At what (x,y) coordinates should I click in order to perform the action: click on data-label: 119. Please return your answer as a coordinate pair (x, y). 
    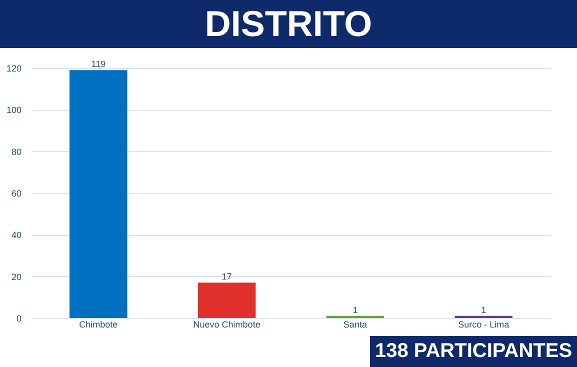
    Looking at the image, I should click on (98, 64).